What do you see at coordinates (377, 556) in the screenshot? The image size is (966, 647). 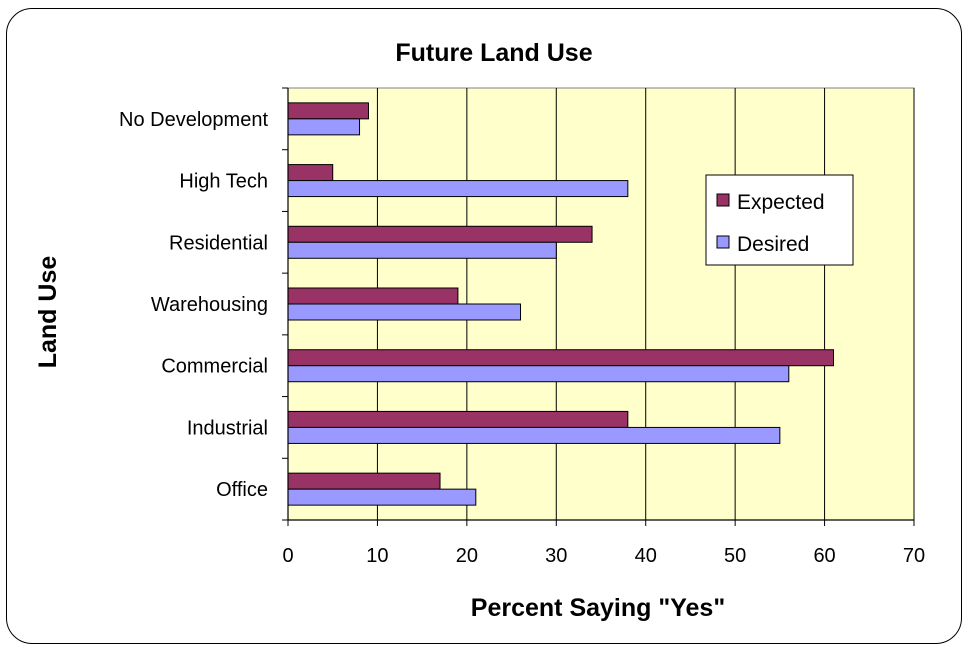 I see `x-tick-label: 10` at bounding box center [377, 556].